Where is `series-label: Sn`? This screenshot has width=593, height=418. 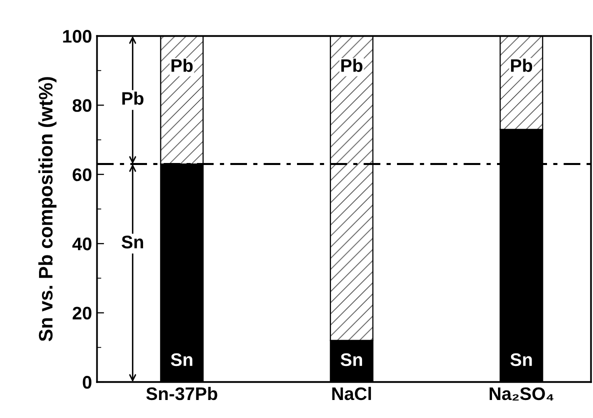
series-label: Sn is located at coordinates (351, 359).